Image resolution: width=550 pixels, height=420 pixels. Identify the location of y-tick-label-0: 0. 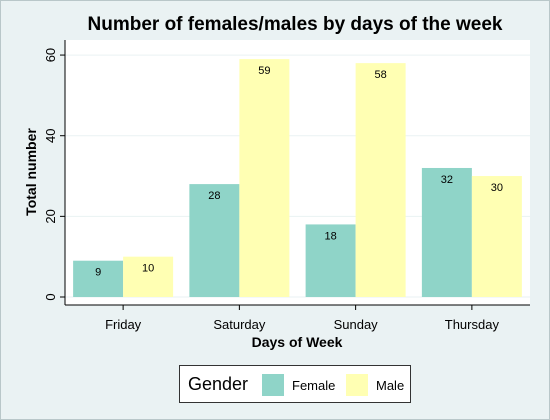
(50, 296).